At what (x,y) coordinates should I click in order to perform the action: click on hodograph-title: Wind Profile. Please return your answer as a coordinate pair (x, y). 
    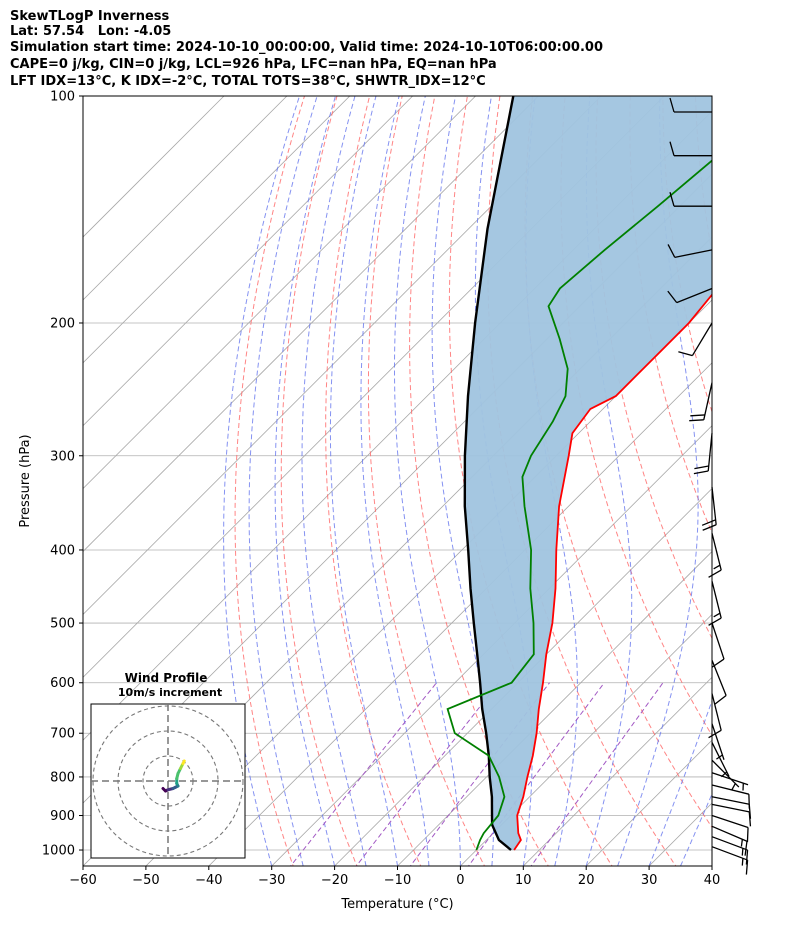
    Looking at the image, I should click on (166, 678).